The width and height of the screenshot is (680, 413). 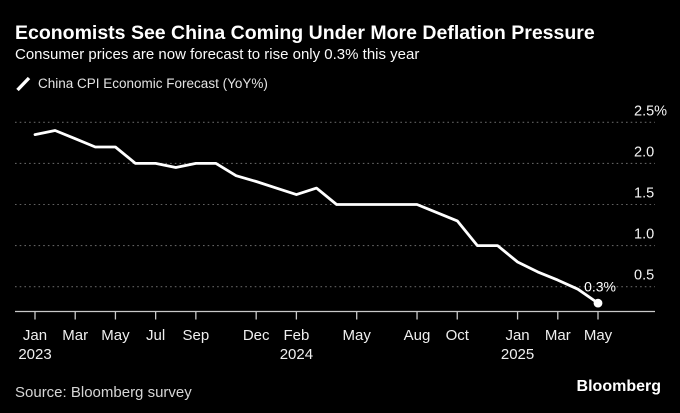 I want to click on year-label: 2025, so click(x=517, y=354).